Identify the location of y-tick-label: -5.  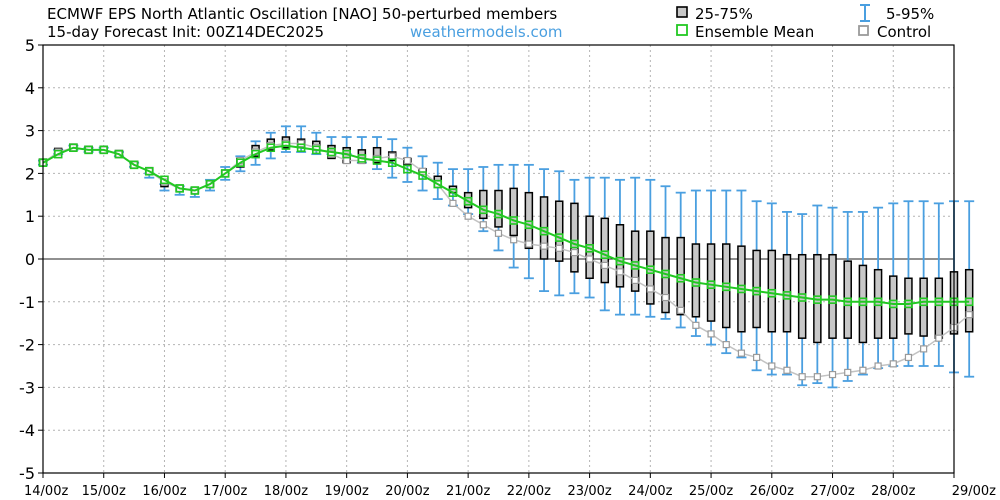
(27, 473).